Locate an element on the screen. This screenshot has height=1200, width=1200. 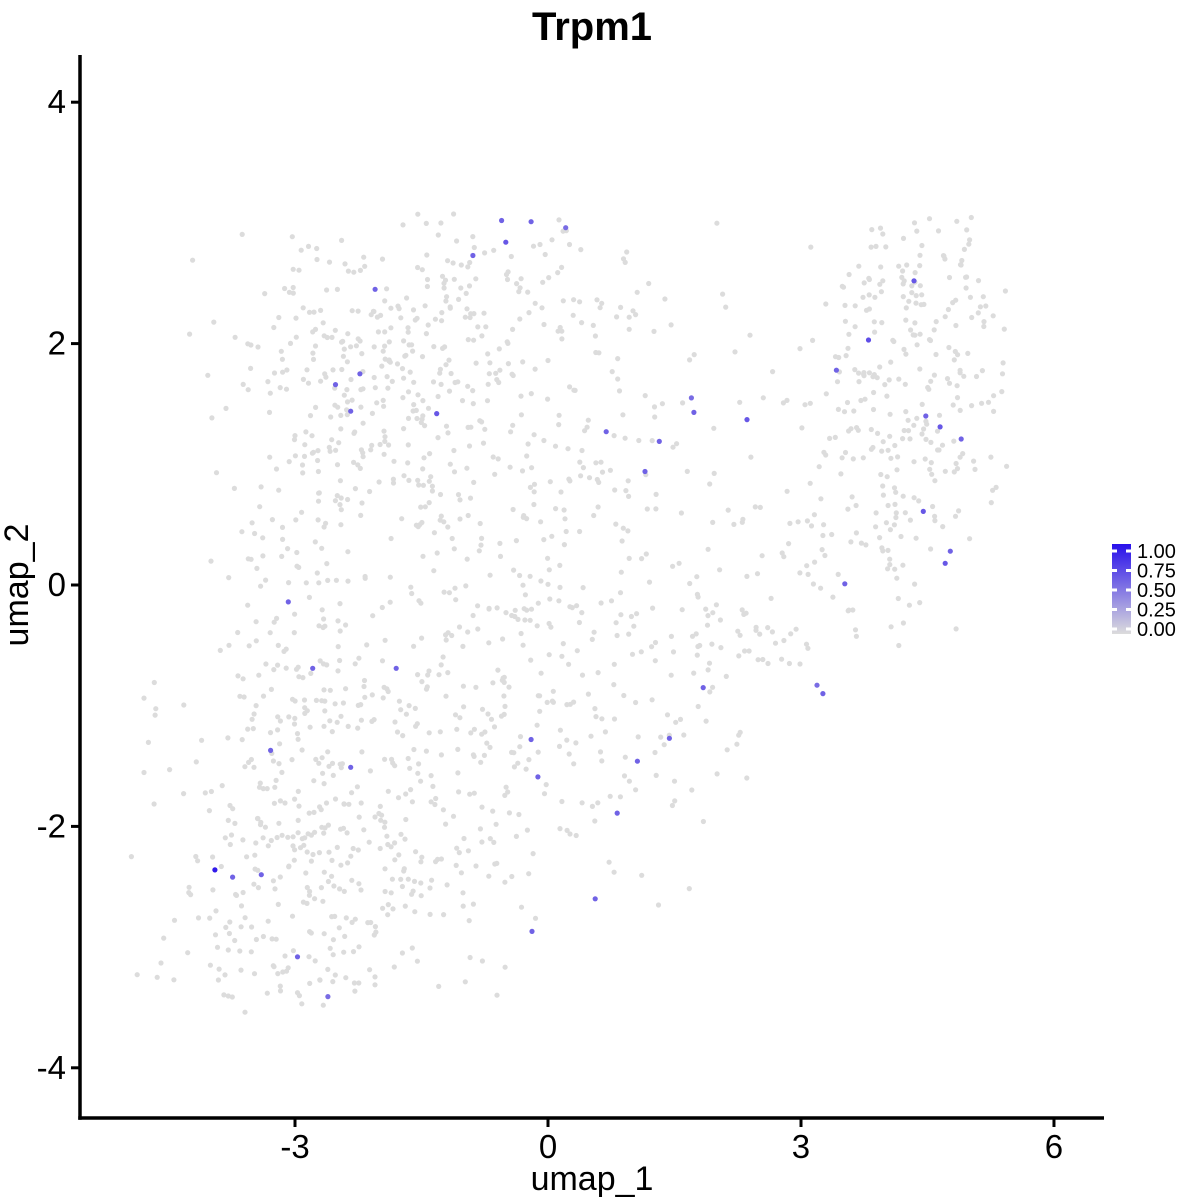
y-axis-title: umap_2 is located at coordinates (18, 585).